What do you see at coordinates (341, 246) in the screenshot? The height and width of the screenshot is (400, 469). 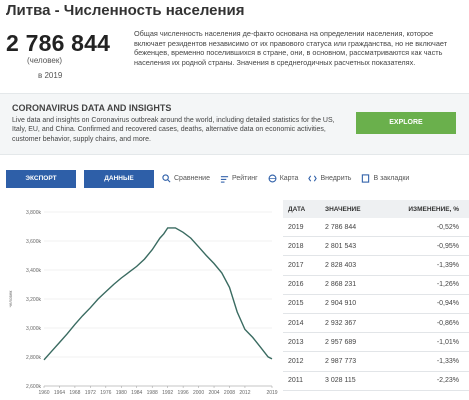 I see `cell-value: 2 801 543` at bounding box center [341, 246].